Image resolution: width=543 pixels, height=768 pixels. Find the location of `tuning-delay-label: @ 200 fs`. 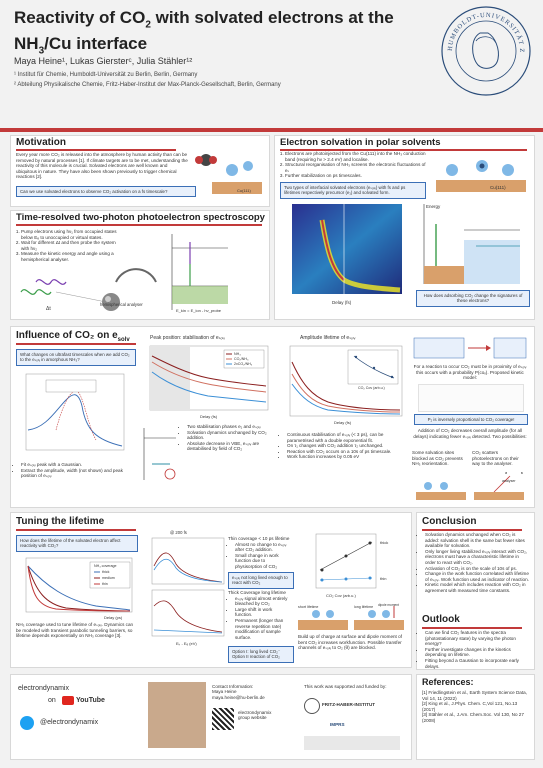

tuning-delay-label: @ 200 fs is located at coordinates (178, 532).